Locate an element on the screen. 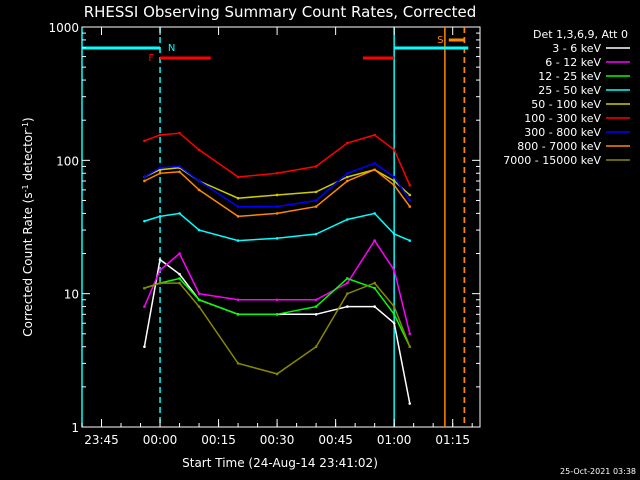 The image size is (640, 480). legend-item-label: 100 - 300 keV is located at coordinates (562, 118).